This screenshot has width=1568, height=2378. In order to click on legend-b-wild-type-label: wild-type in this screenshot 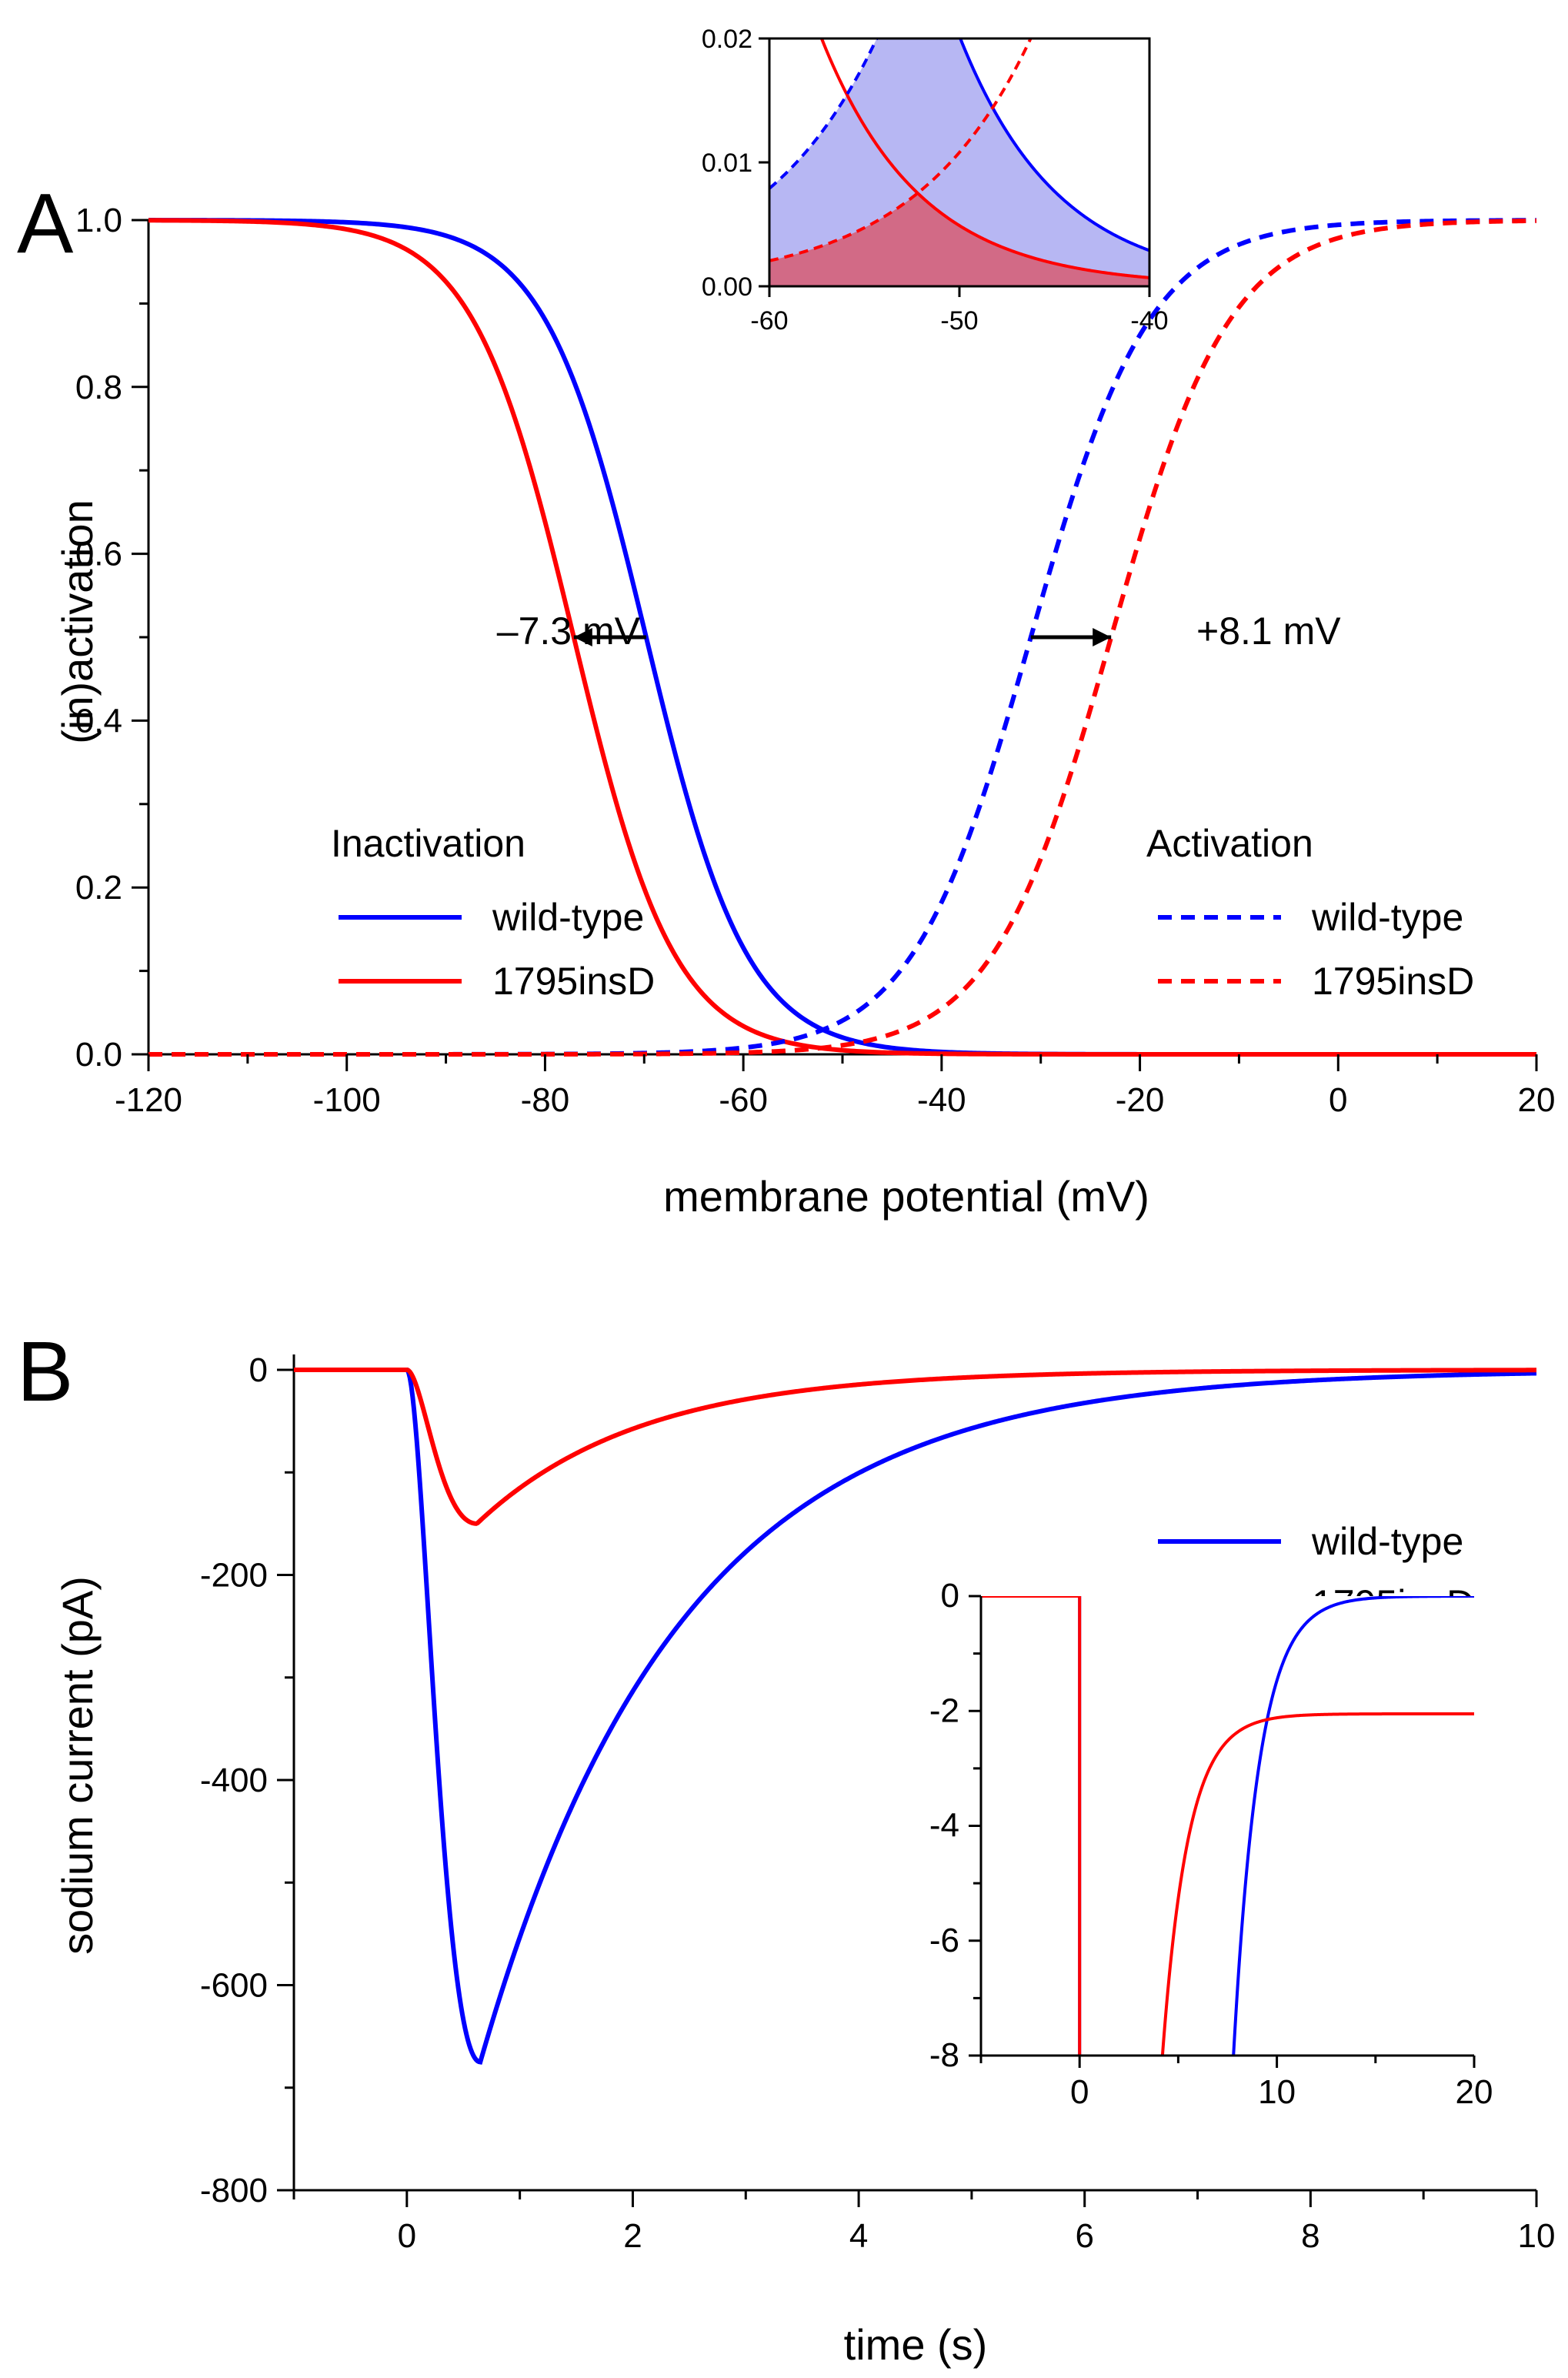, I will do `click(1387, 1541)`.